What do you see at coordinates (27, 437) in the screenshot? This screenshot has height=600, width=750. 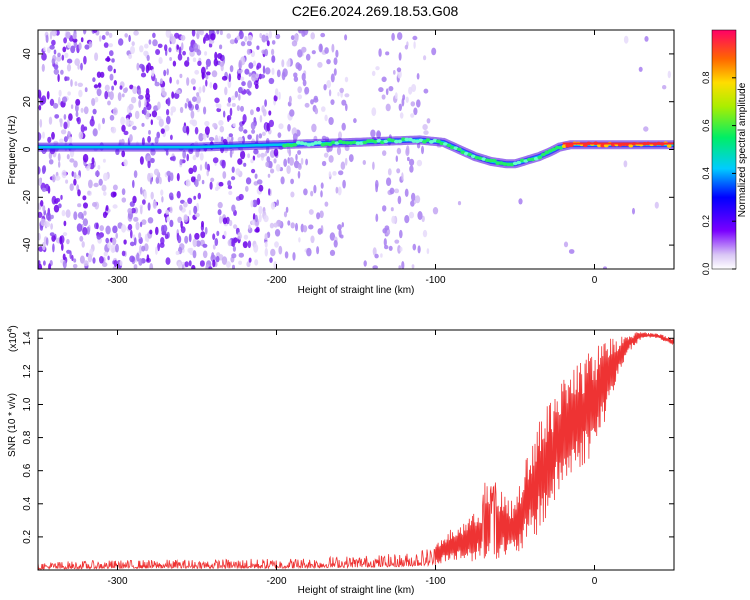 I see `y-tick-label: 0.8` at bounding box center [27, 437].